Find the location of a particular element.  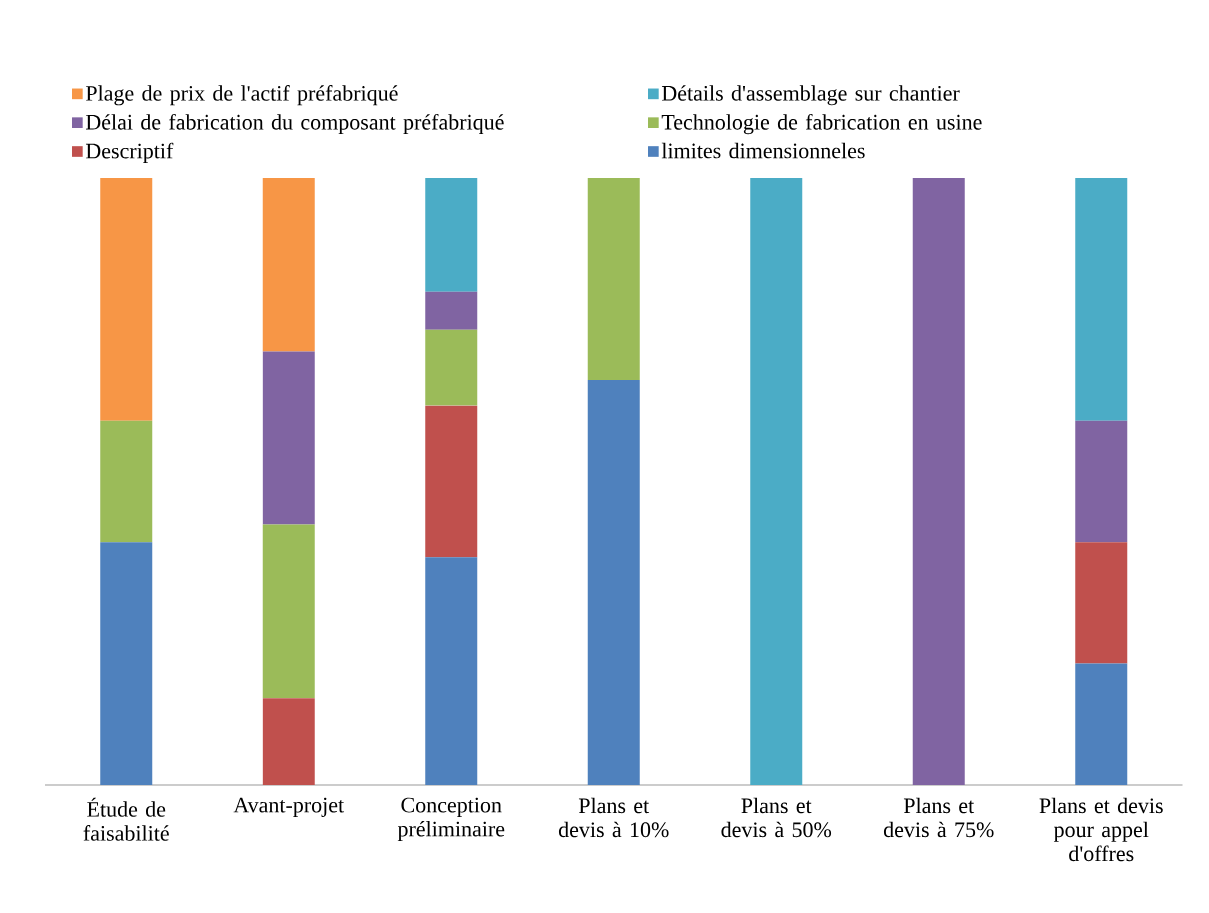

legend-label: Délai de fabrication du composant préfabriqué is located at coordinates (294, 124).